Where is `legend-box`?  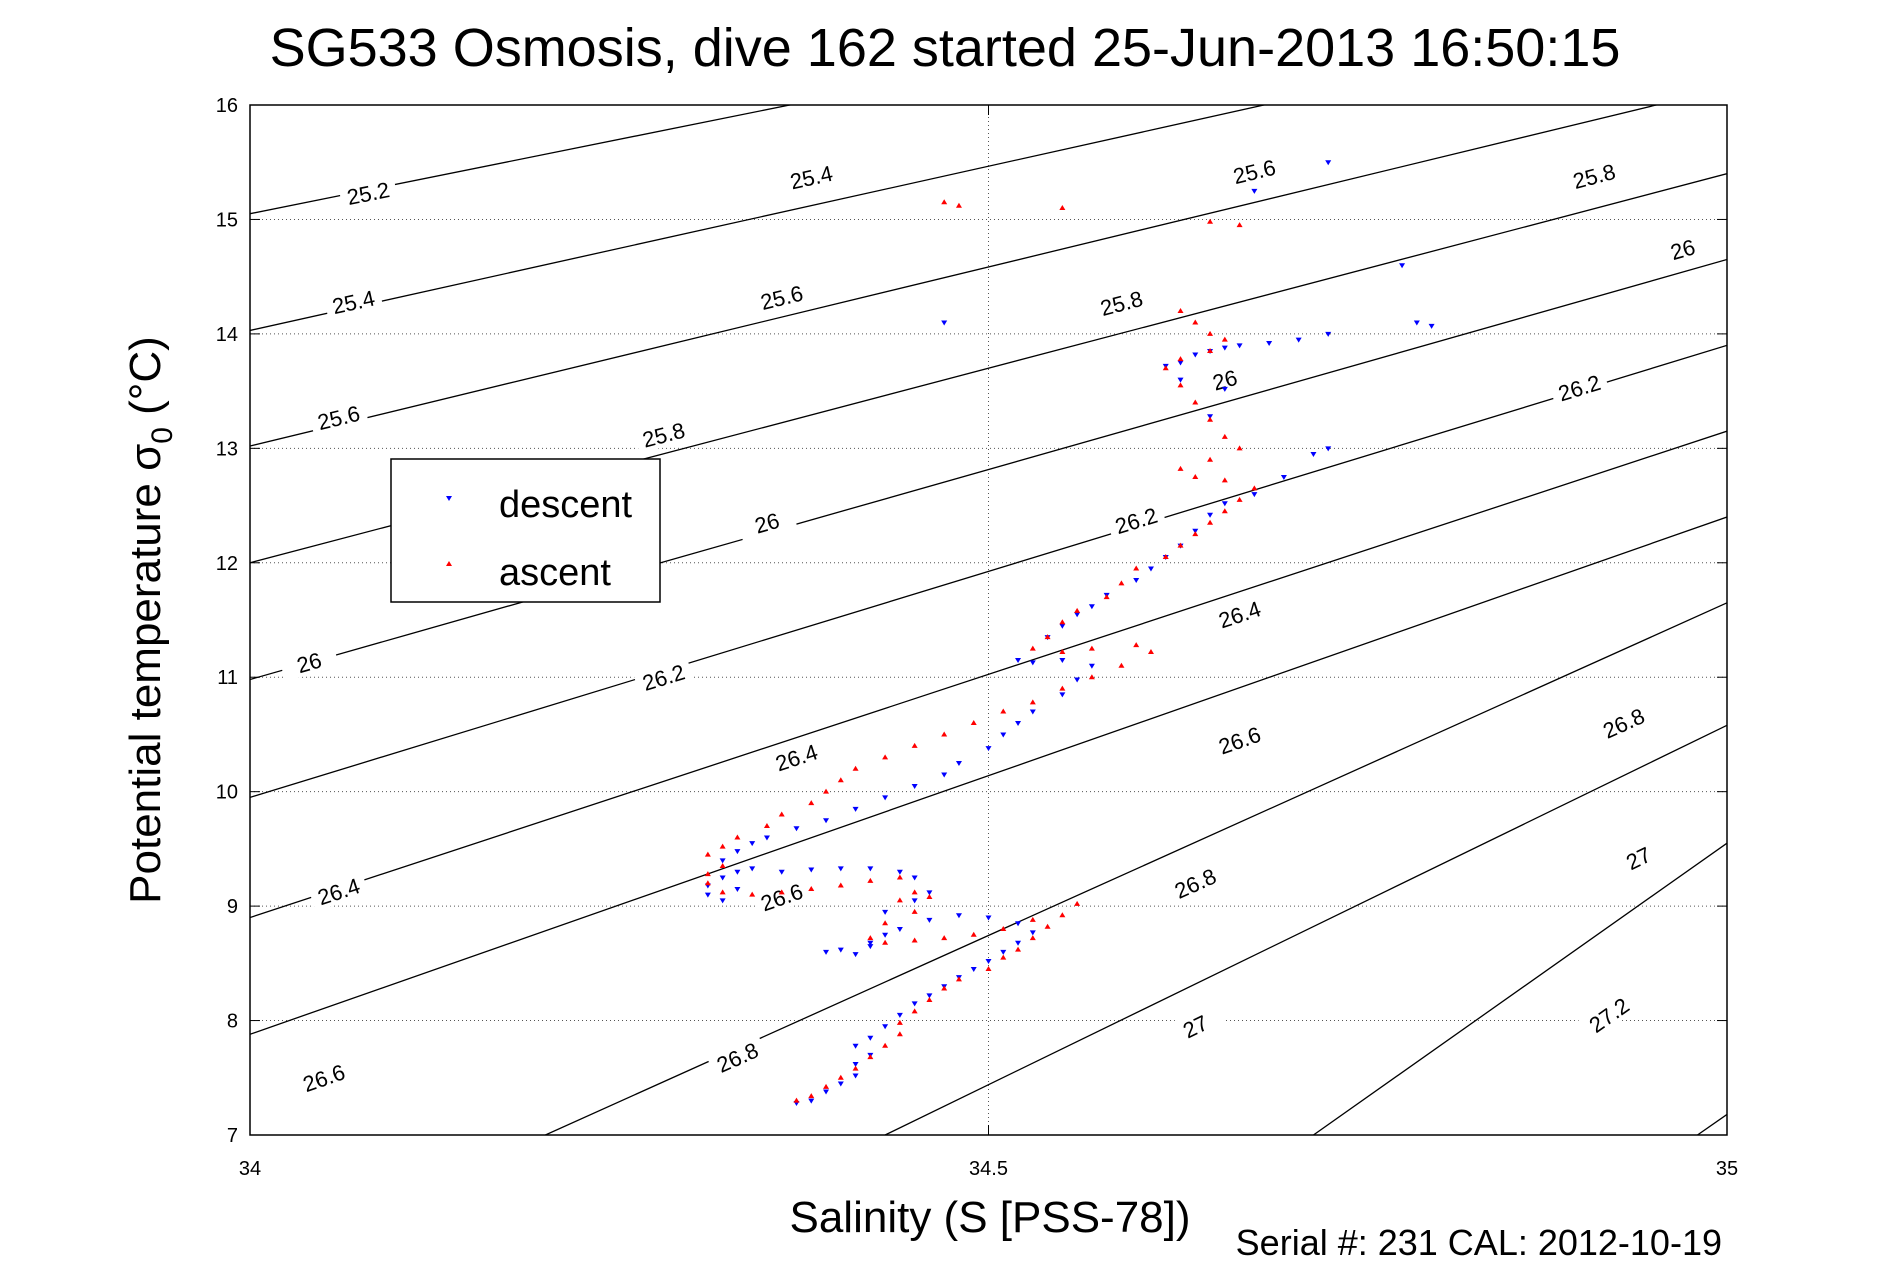
legend-box is located at coordinates (525, 530).